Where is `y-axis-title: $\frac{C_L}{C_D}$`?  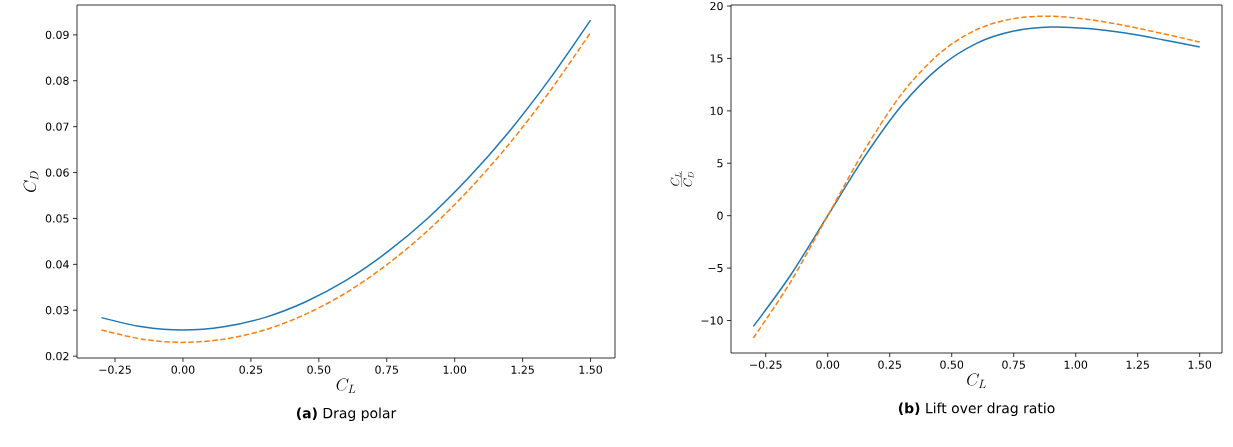 y-axis-title: $\frac{C_L}{C_D}$ is located at coordinates (682, 179).